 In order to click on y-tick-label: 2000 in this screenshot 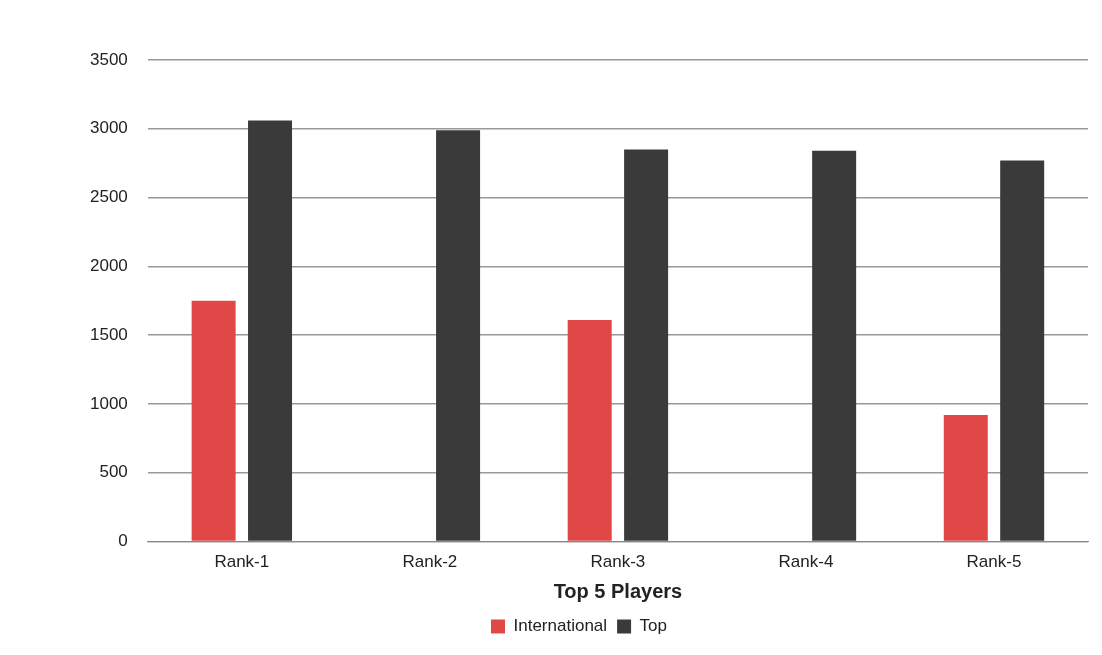, I will do `click(108, 266)`.